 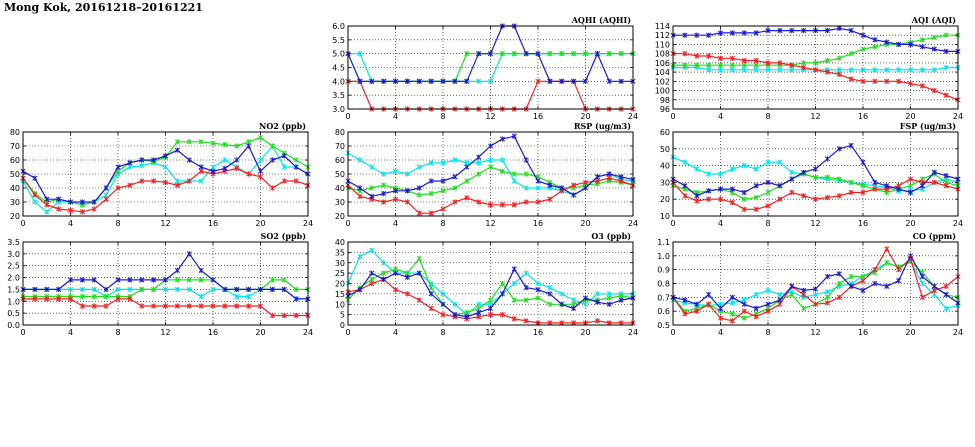 What do you see at coordinates (338, 81) in the screenshot?
I see `aqhi-ytick-label: 4.0` at bounding box center [338, 81].